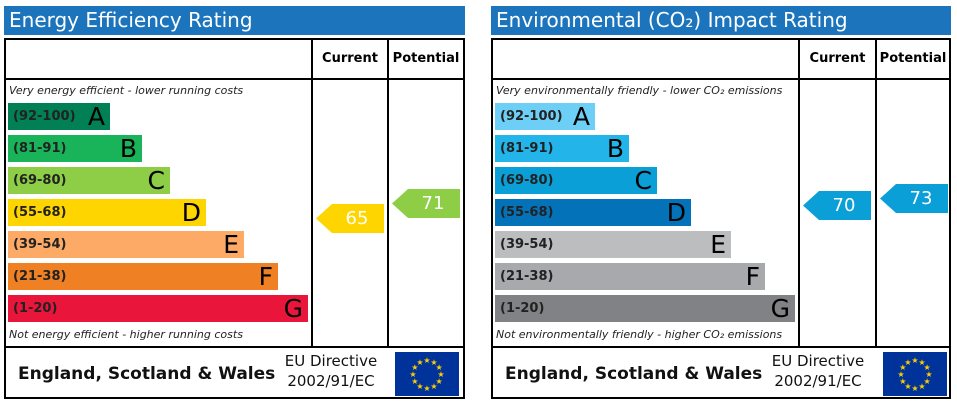 The width and height of the screenshot is (957, 404). I want to click on band-e: (39-54) E, so click(613, 244).